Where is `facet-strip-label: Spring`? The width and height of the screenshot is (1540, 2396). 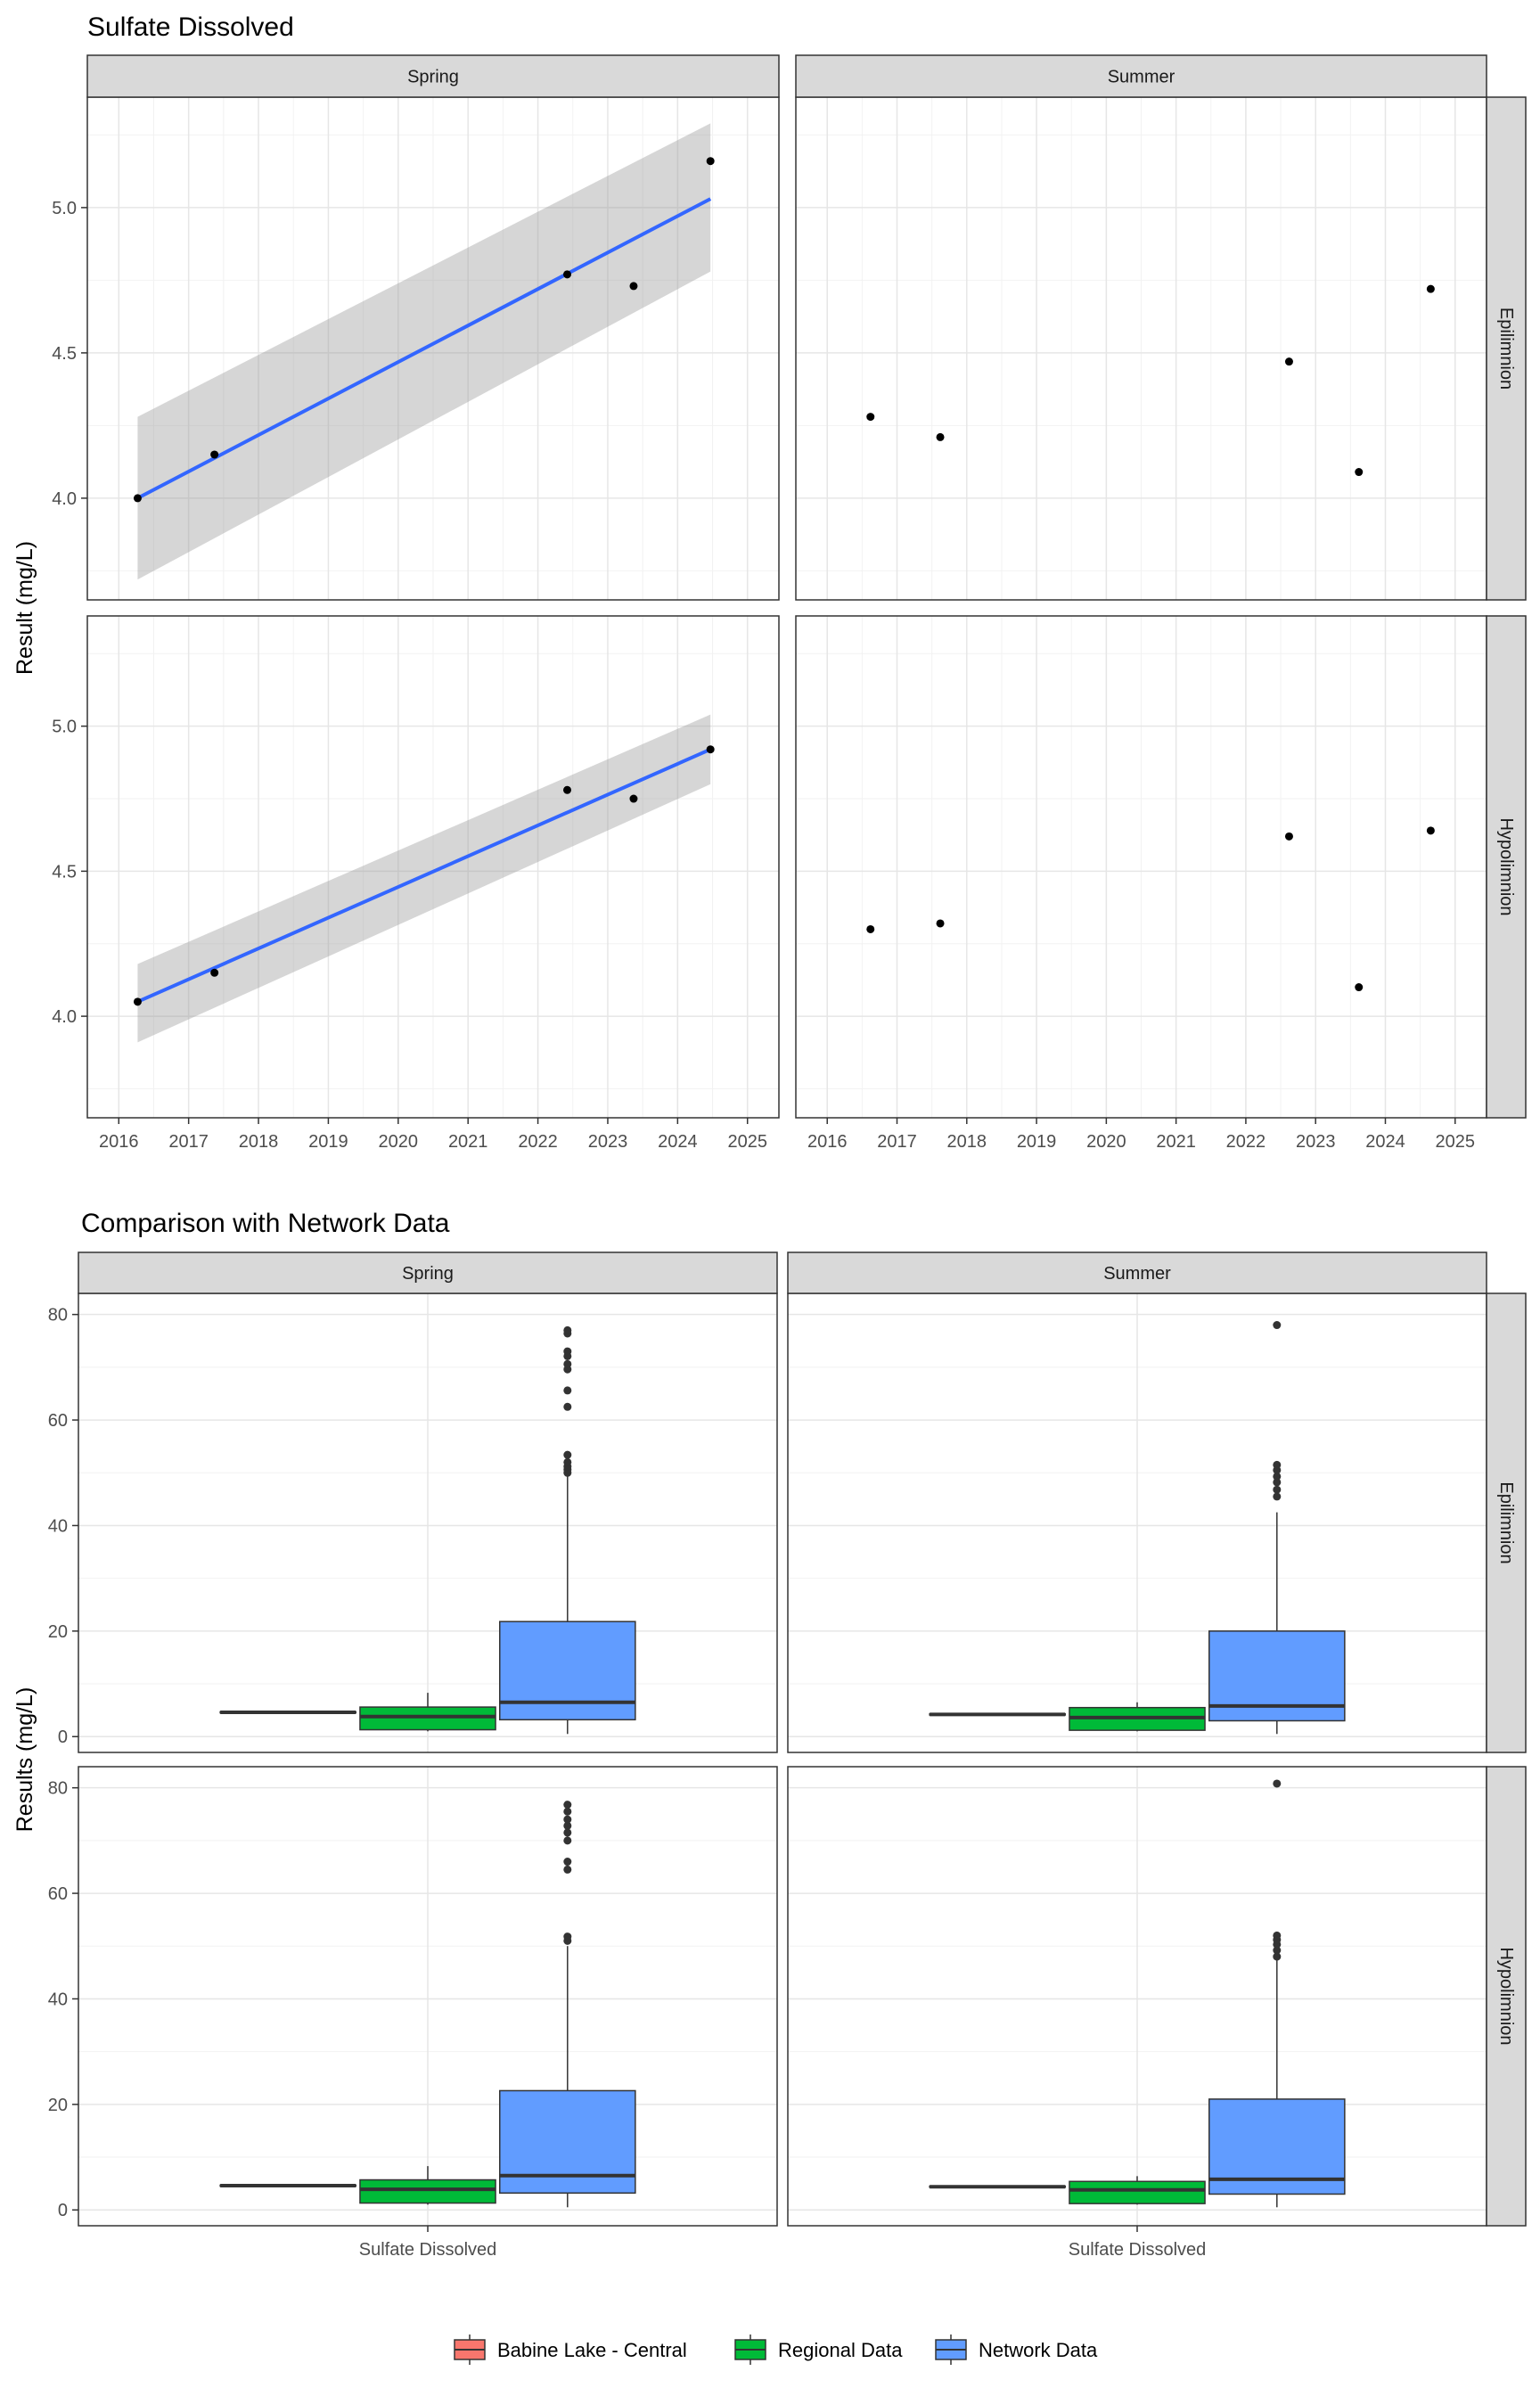 facet-strip-label: Spring is located at coordinates (433, 77).